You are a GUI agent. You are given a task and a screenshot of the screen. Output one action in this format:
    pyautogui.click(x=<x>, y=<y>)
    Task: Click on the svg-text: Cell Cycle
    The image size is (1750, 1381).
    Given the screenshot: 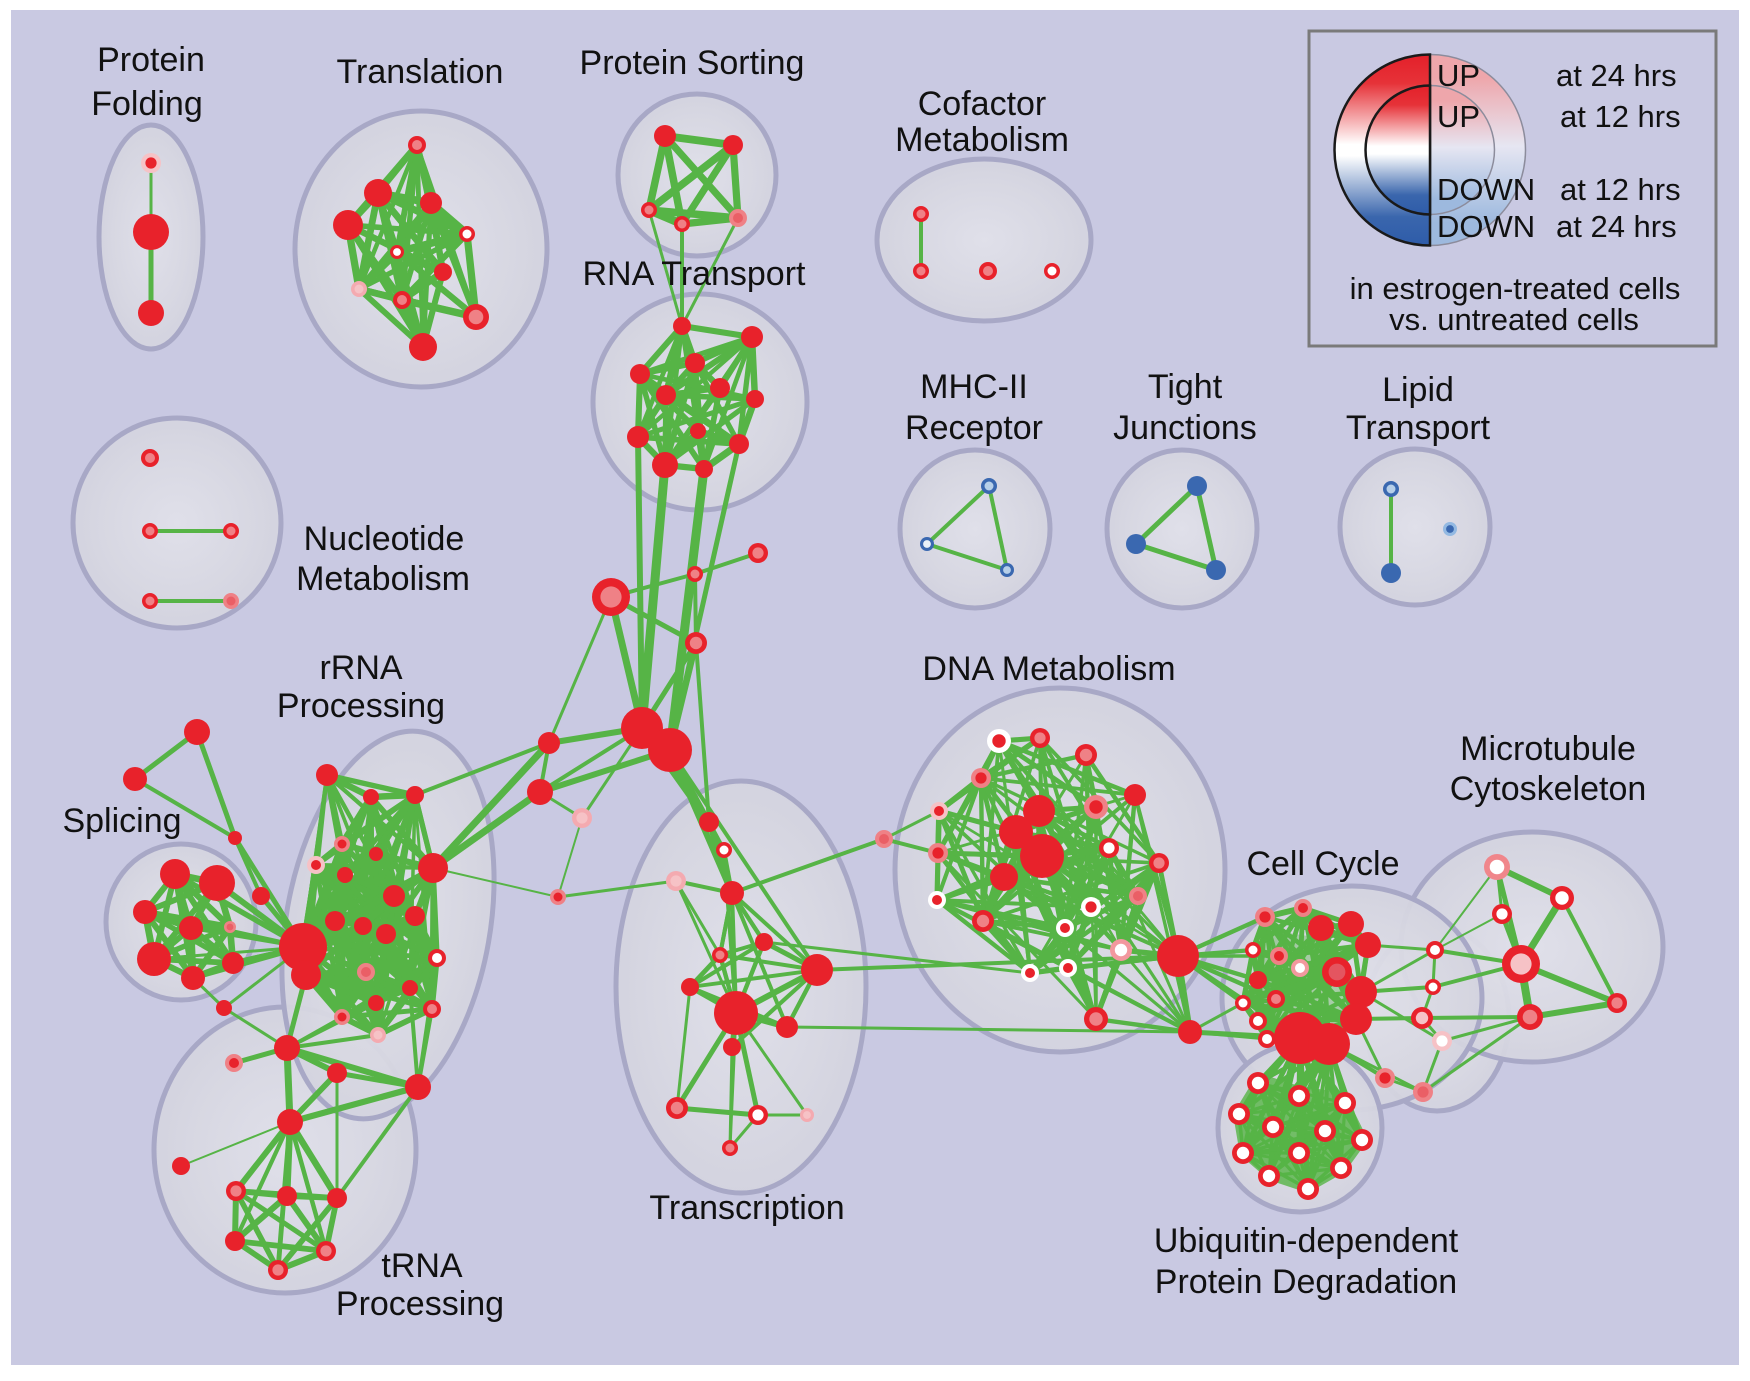 What is the action you would take?
    pyautogui.click(x=1322, y=864)
    